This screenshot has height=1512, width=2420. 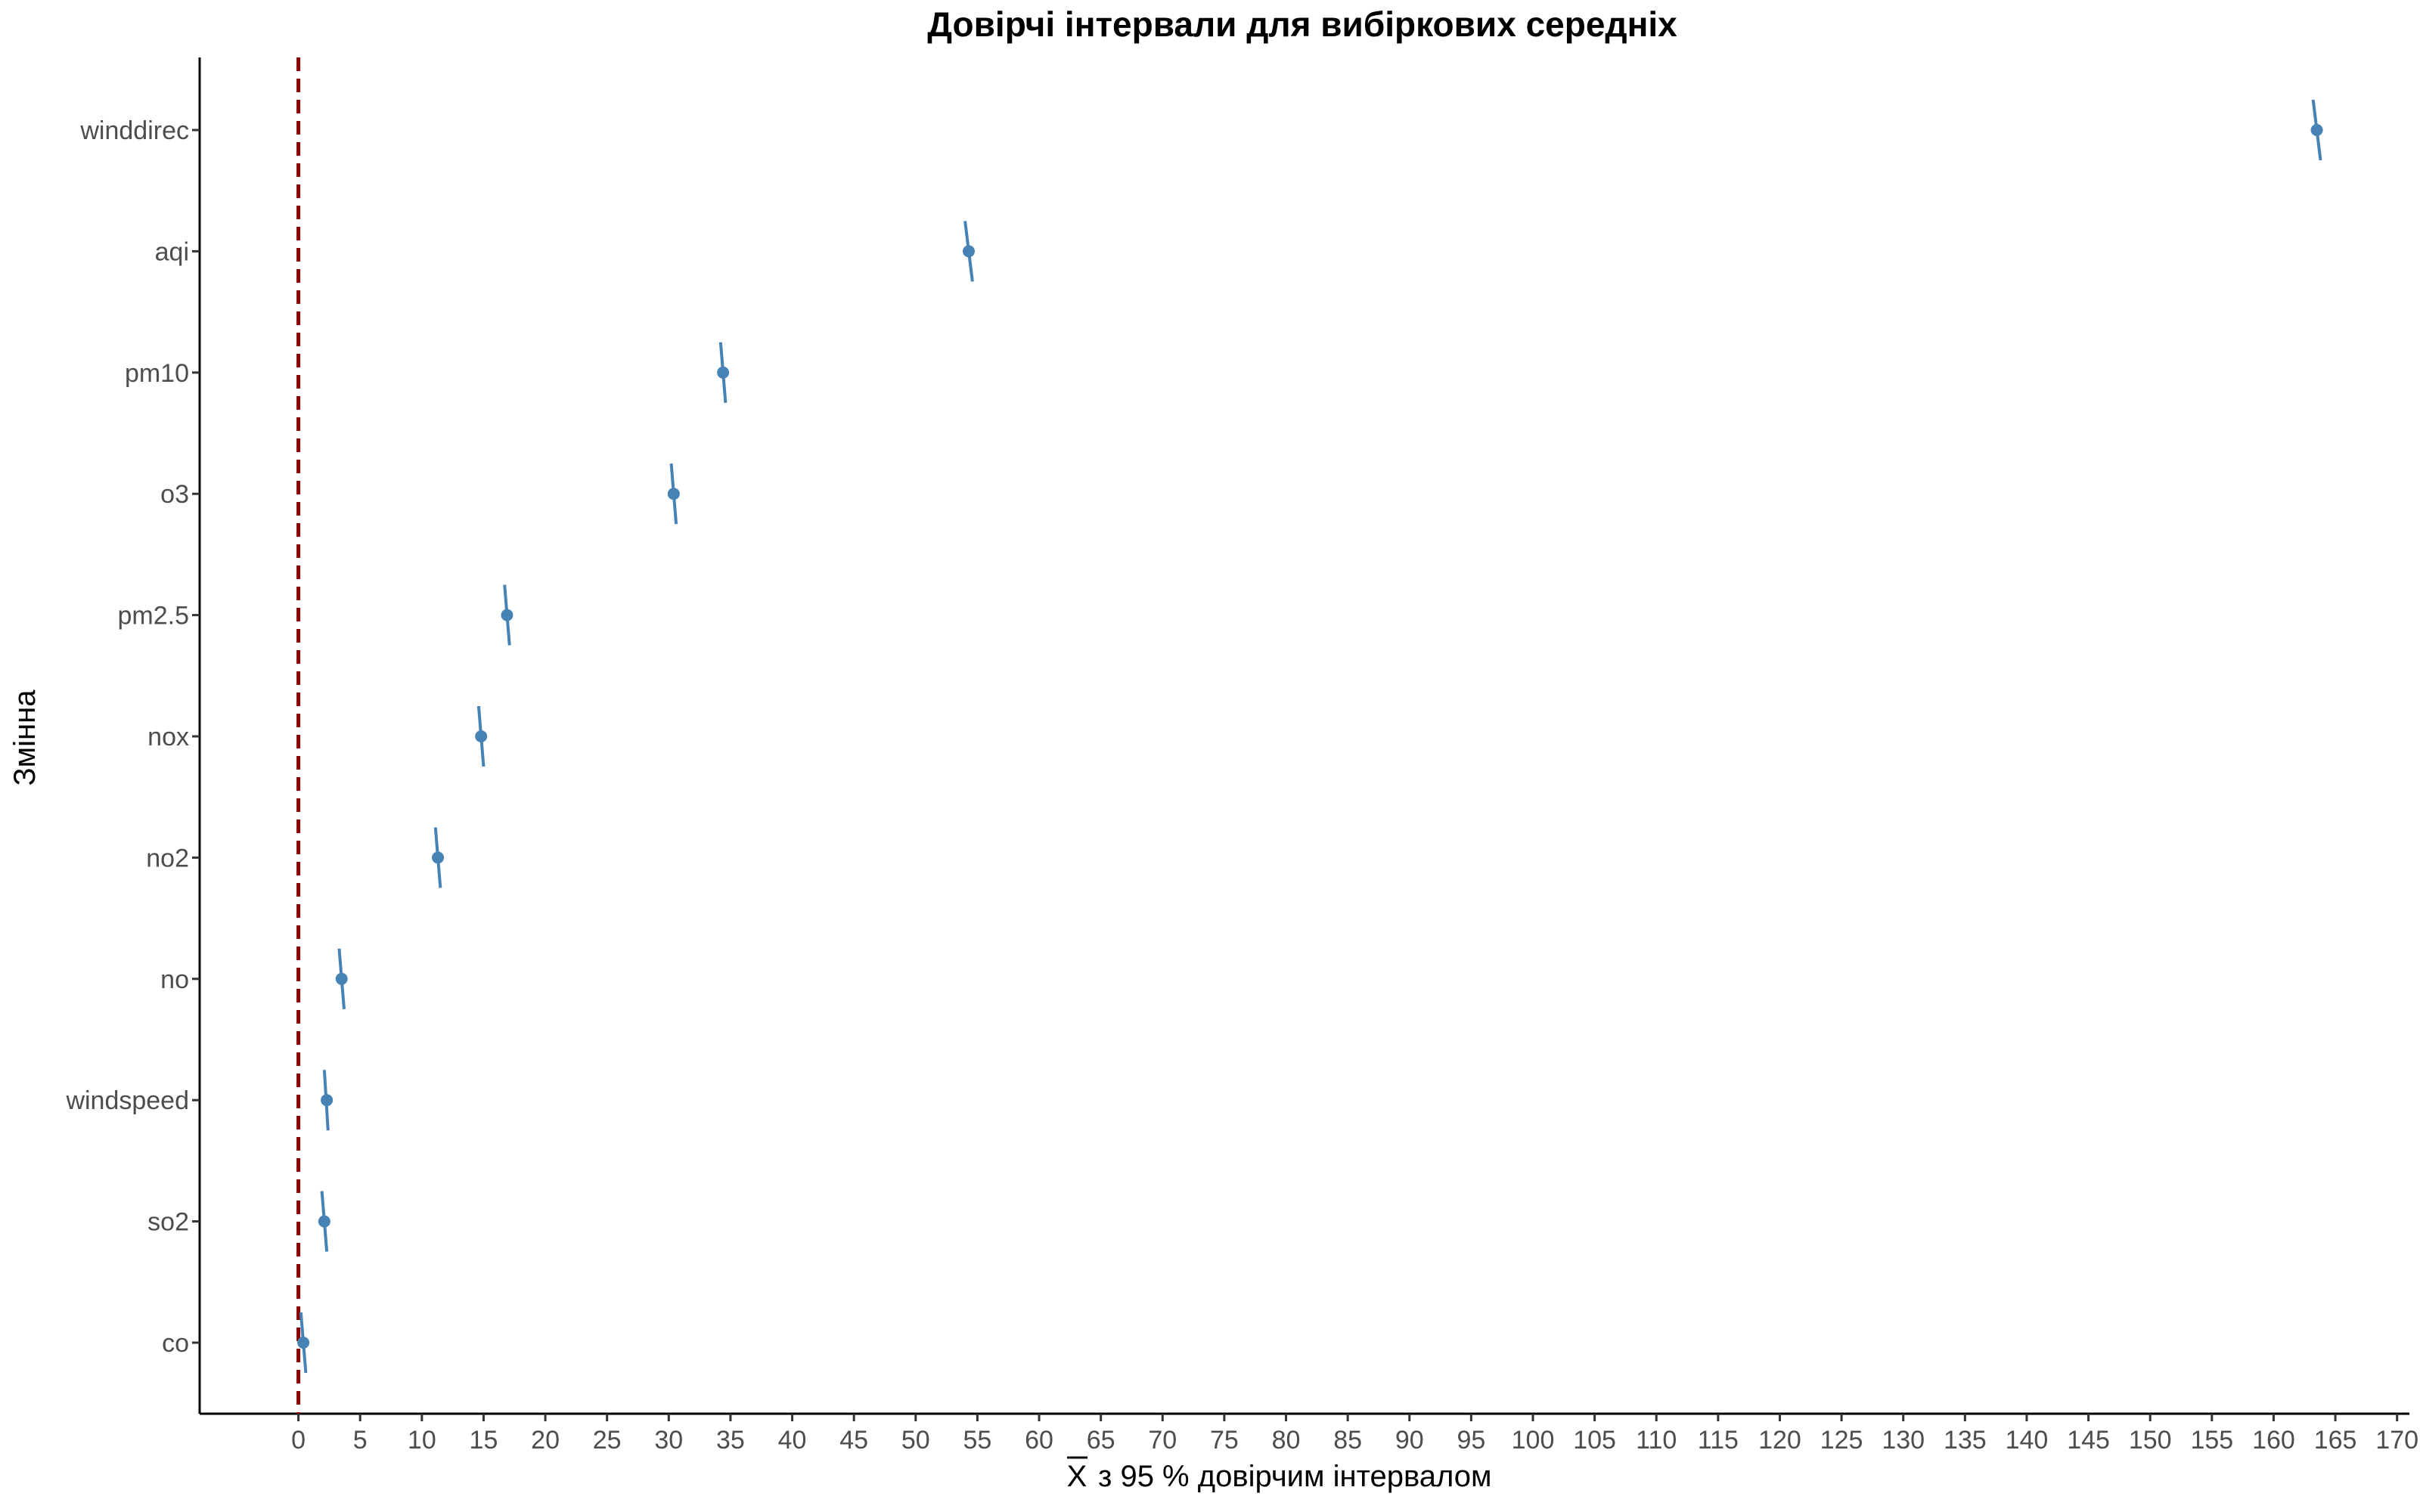 What do you see at coordinates (1286, 1440) in the screenshot?
I see `x-tick-label: 80` at bounding box center [1286, 1440].